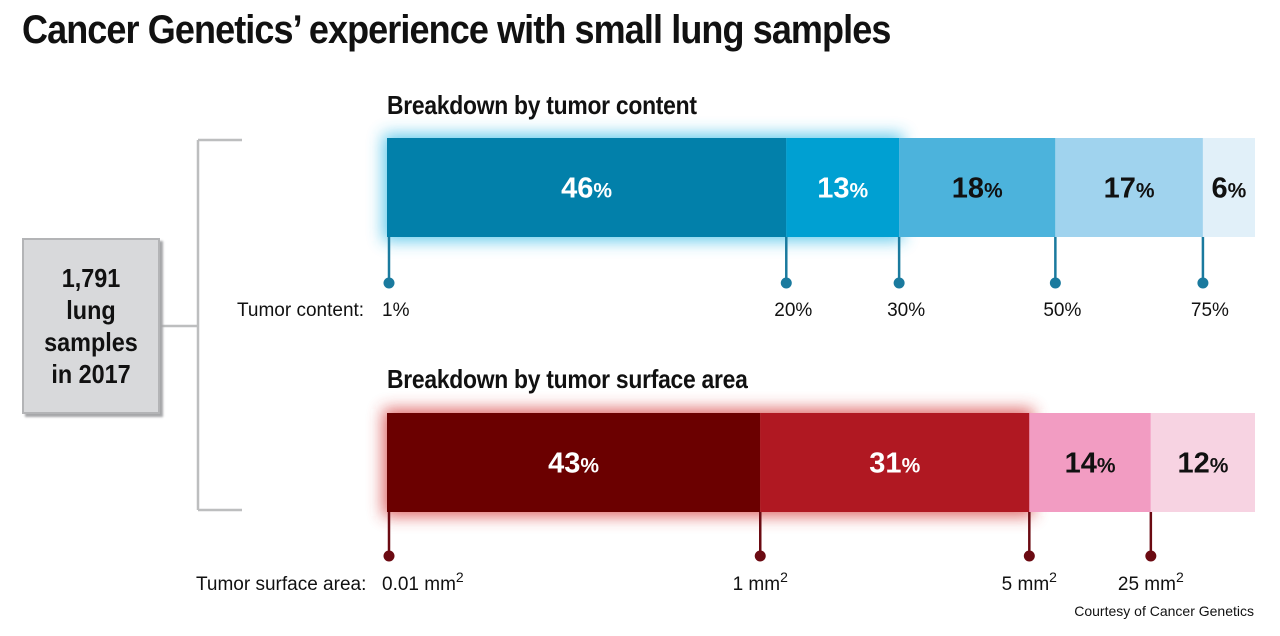 Image resolution: width=1280 pixels, height=636 pixels. I want to click on summary-box: 1,791 lung samples in 2017, so click(91, 326).